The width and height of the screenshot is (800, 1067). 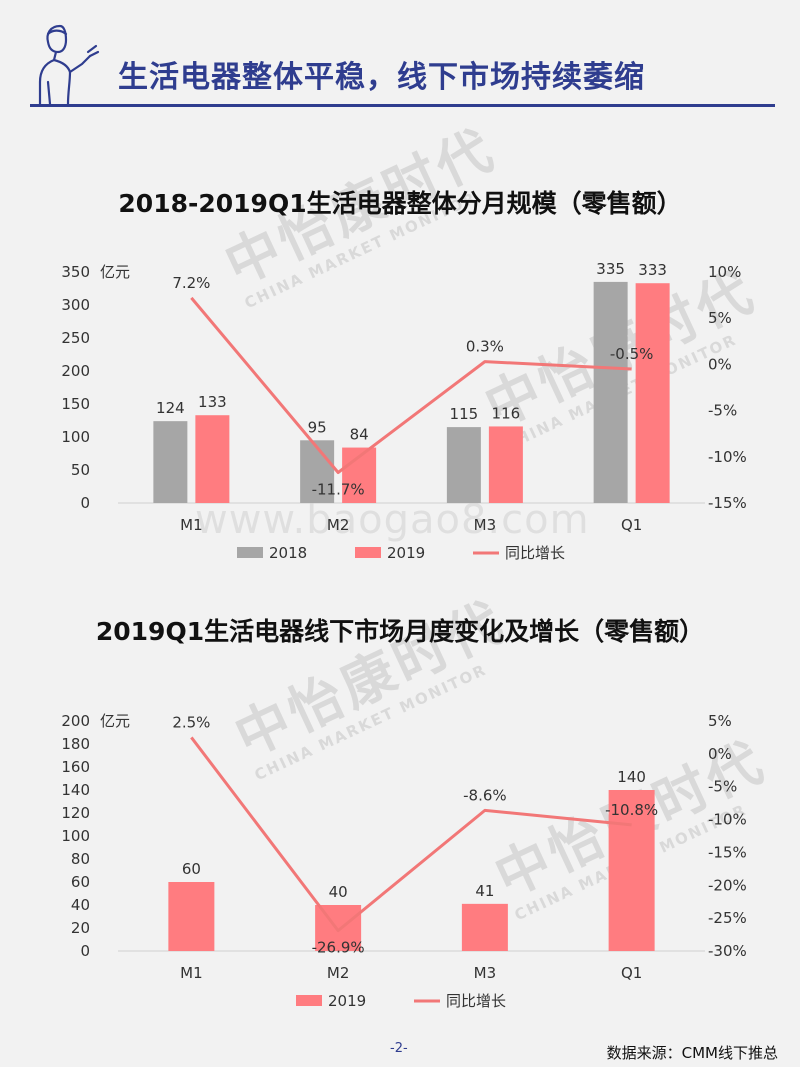 I want to click on y-left-tick-label: 250, so click(x=75, y=338).